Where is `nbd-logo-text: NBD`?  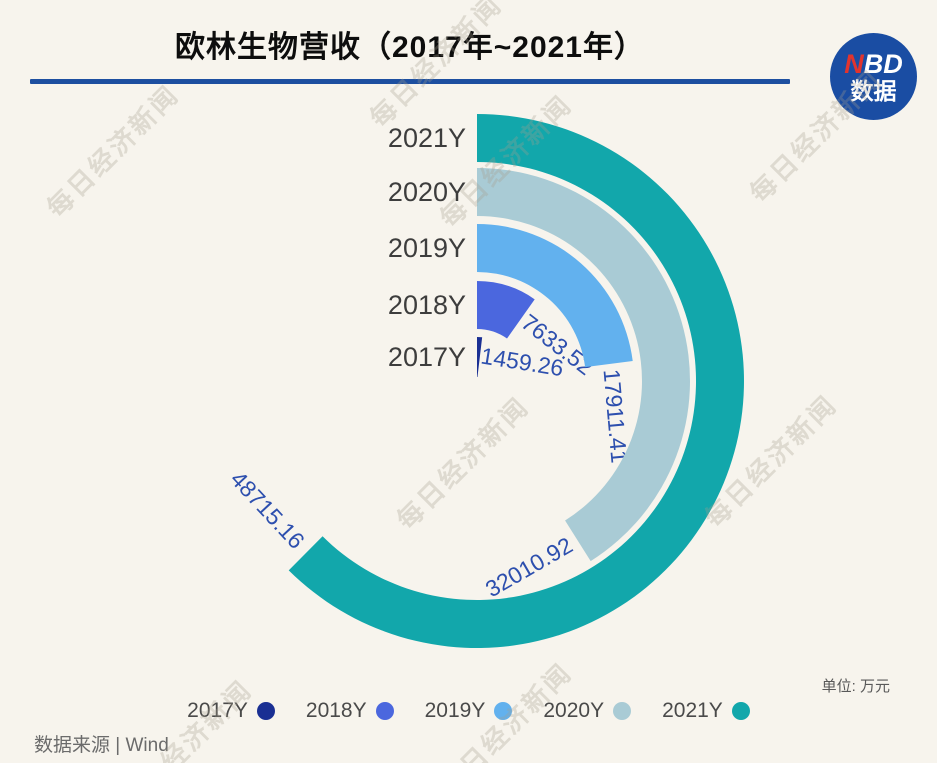
nbd-logo-text: NBD is located at coordinates (873, 64).